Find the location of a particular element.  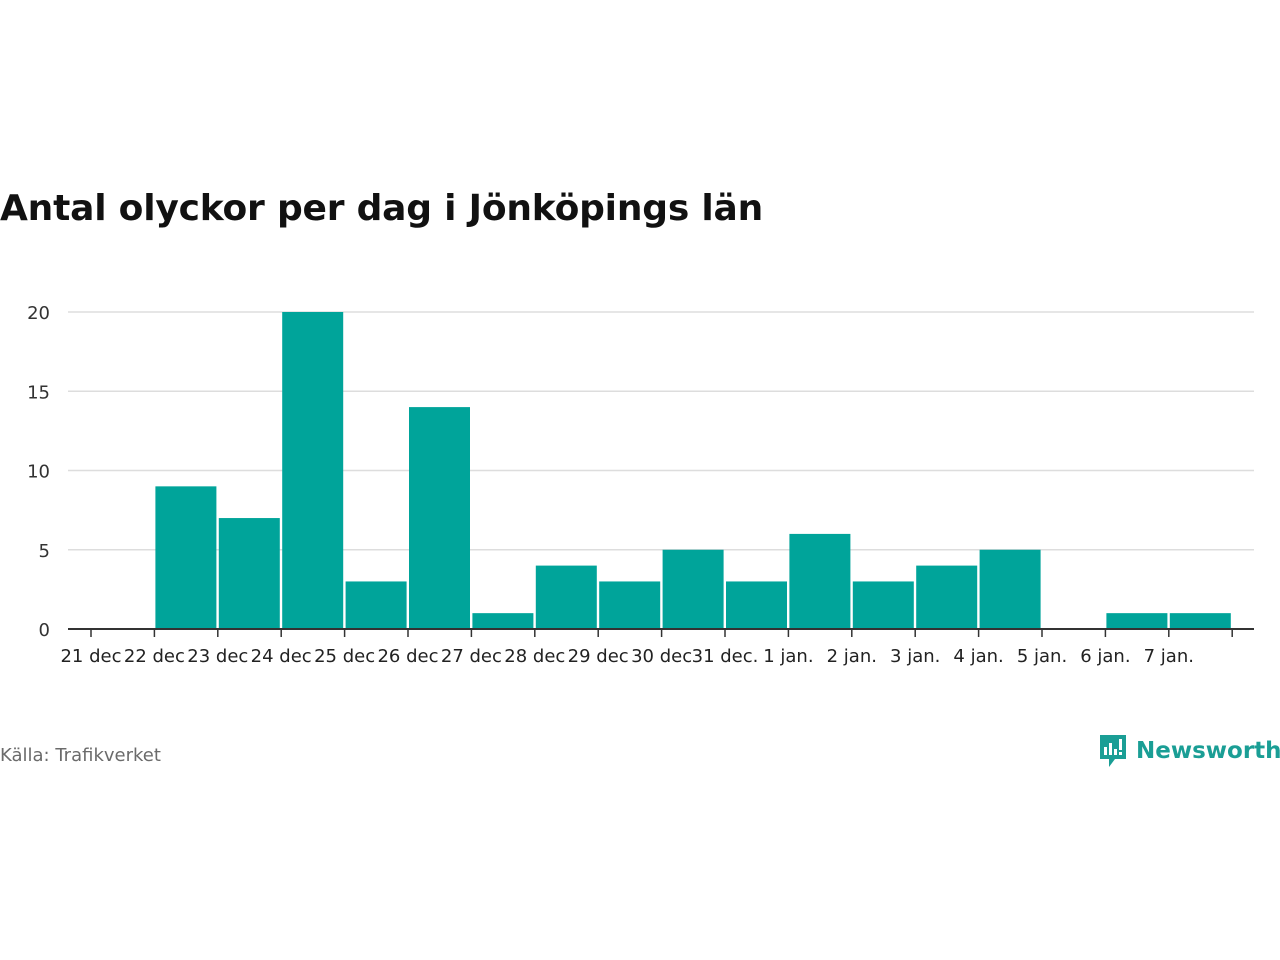

x-tick-label: 25 dec is located at coordinates (344, 656).